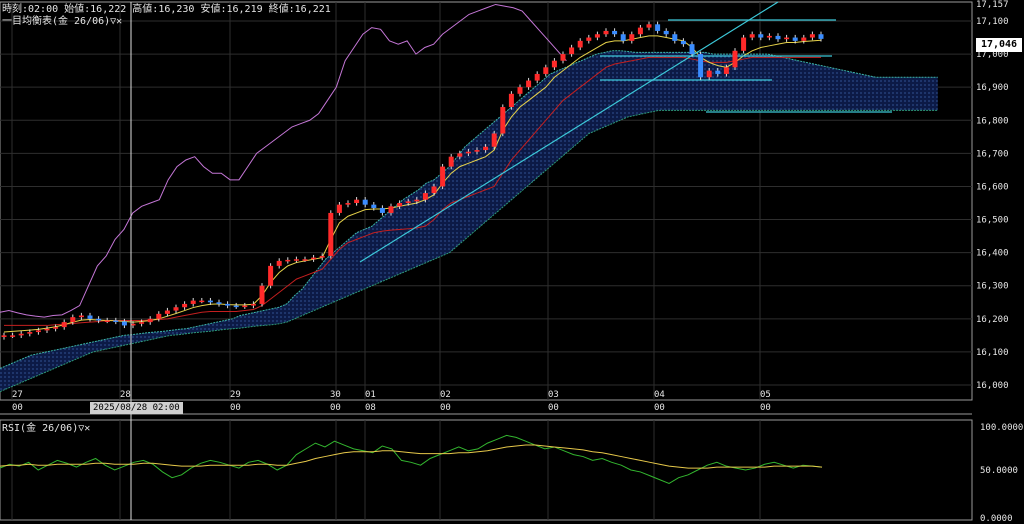 The height and width of the screenshot is (524, 1024). I want to click on date-tick-label: 04, so click(659, 395).